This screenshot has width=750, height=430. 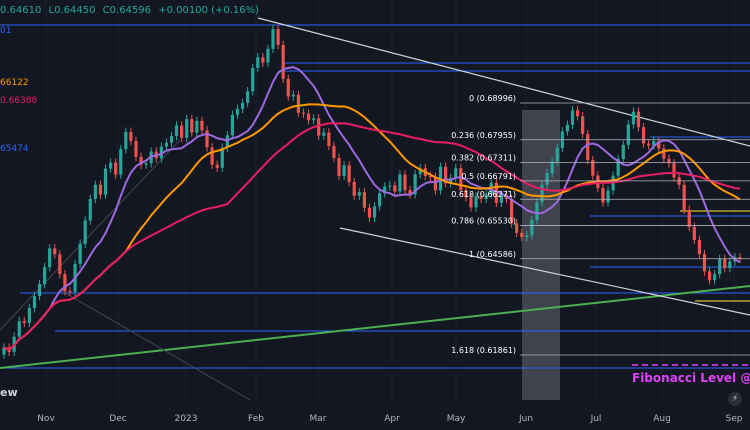 I want to click on x-tick-feb: Feb, so click(x=256, y=419).